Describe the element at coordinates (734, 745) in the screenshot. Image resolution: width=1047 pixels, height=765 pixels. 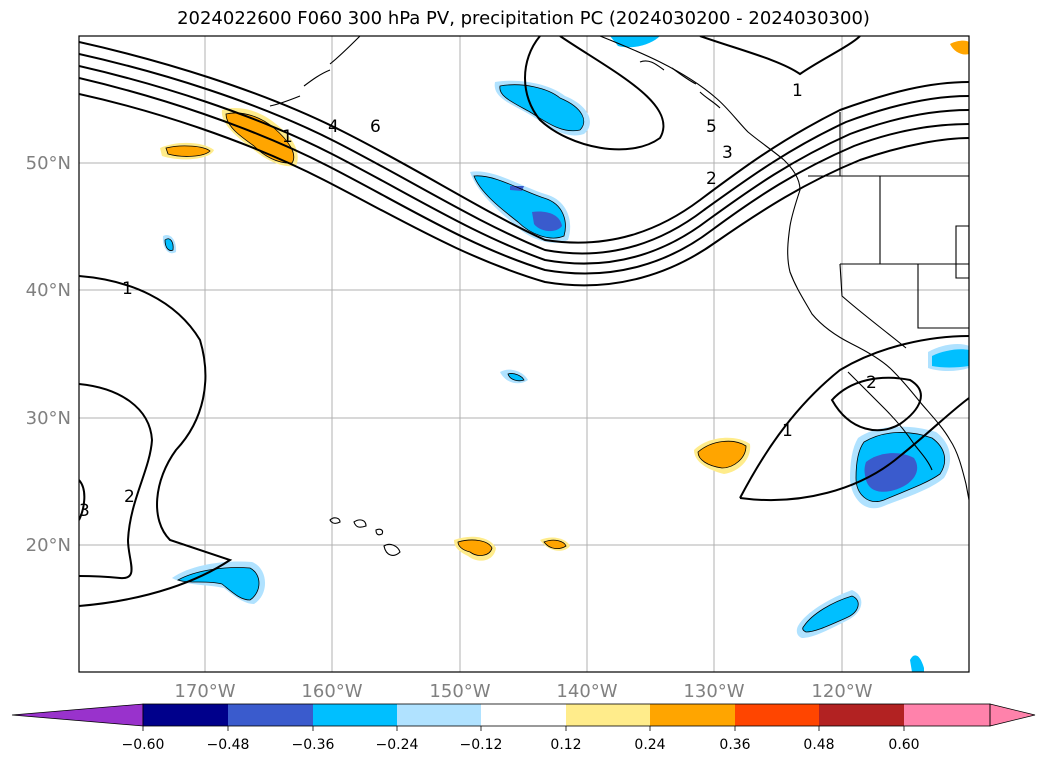
I see `cb-tick-pos036: 0.36` at that location.